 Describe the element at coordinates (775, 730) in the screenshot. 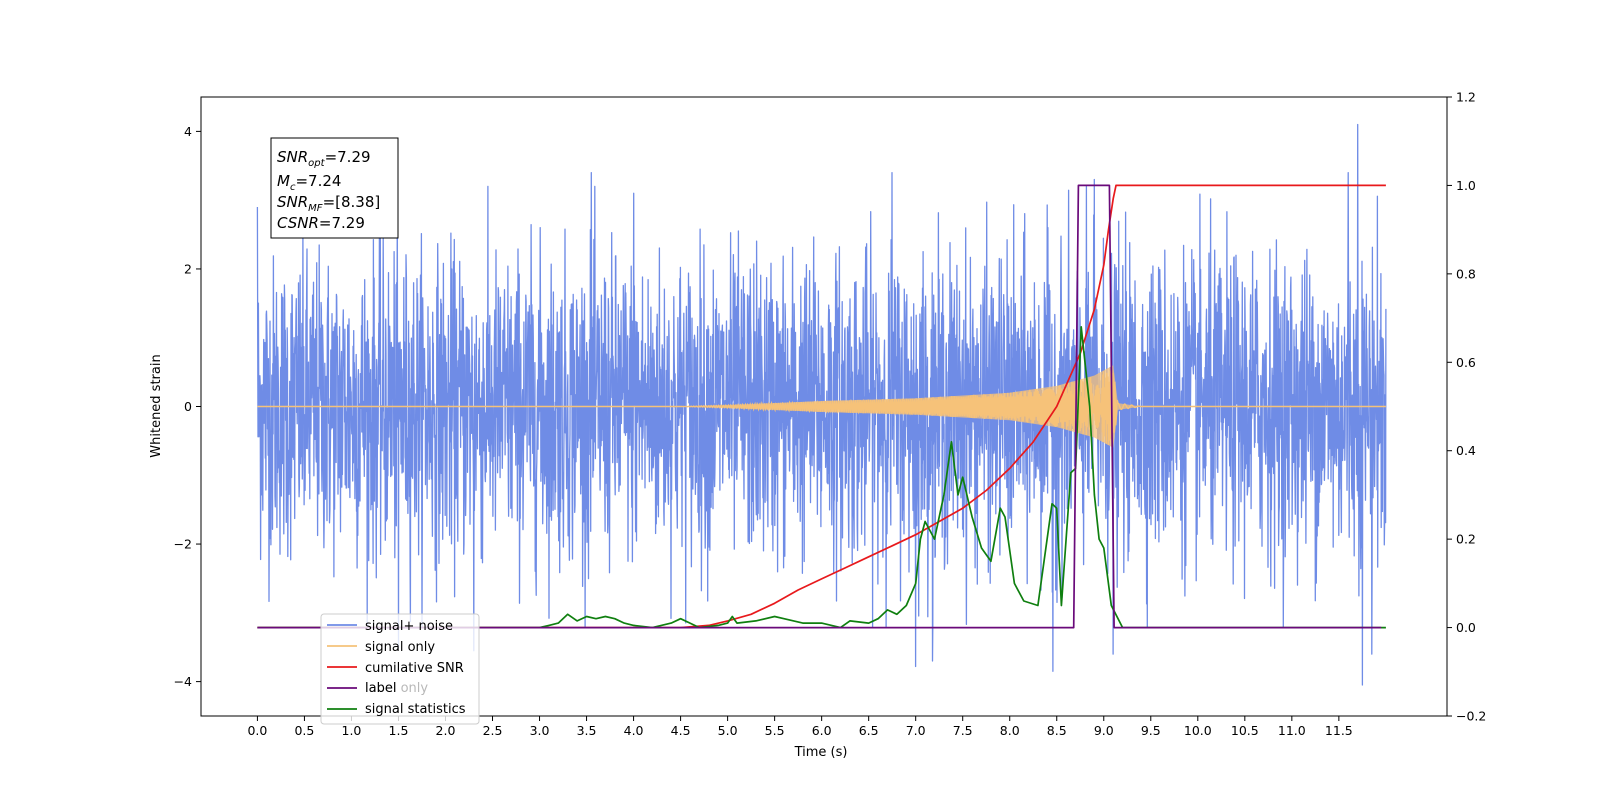

I see `x-tick-label: 5.5` at that location.